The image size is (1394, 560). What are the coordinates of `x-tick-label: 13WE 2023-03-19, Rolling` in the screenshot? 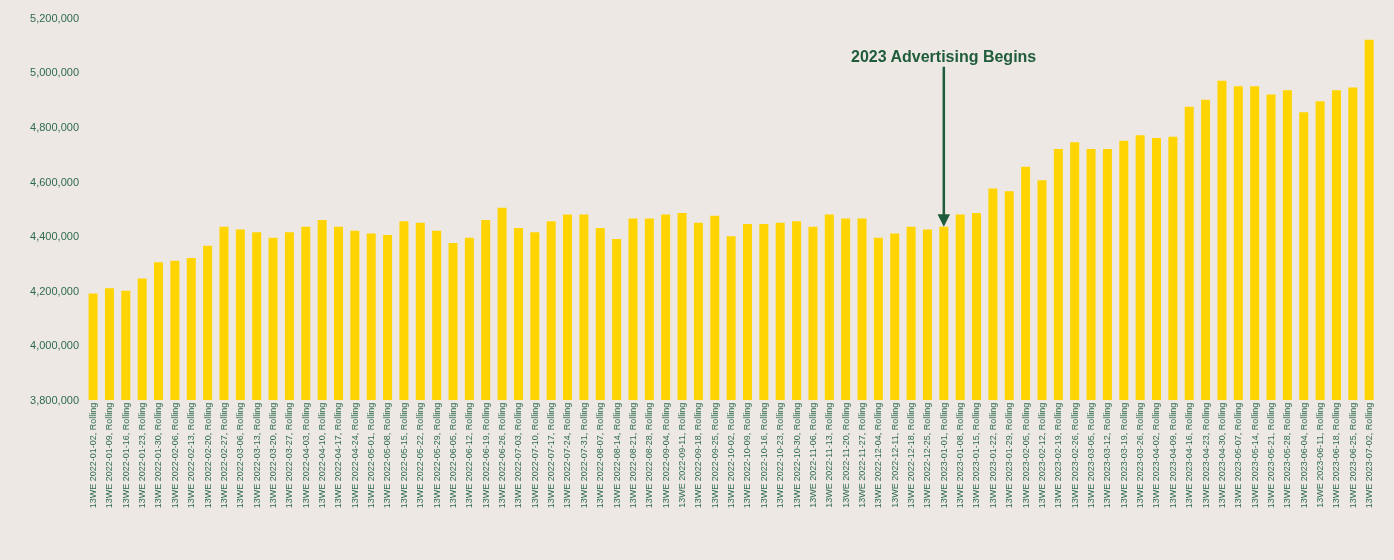 It's located at (1123, 455).